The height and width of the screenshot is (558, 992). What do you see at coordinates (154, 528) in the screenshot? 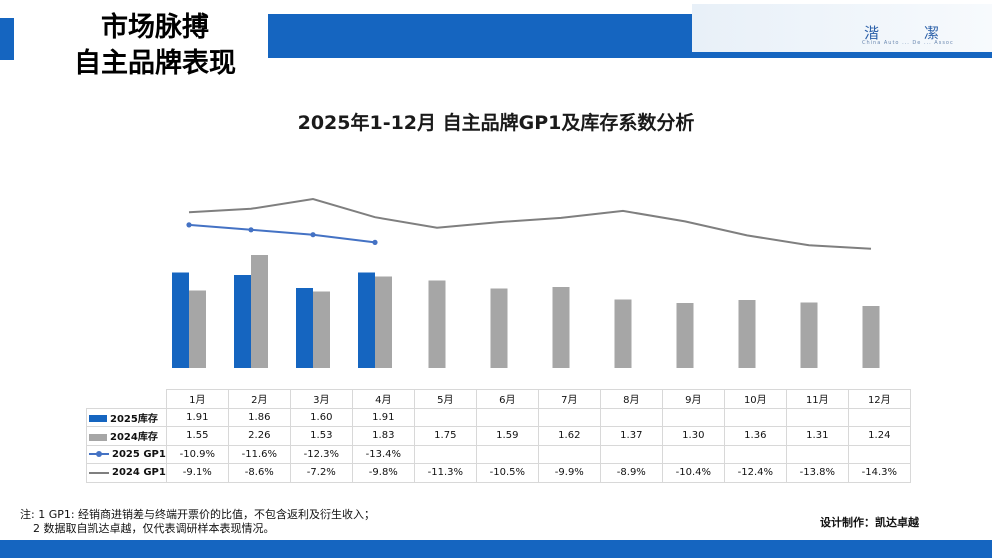
I see `footnote-2: 2 数据取自凯达卓越，仅代表调研样本表现情况。` at bounding box center [154, 528].